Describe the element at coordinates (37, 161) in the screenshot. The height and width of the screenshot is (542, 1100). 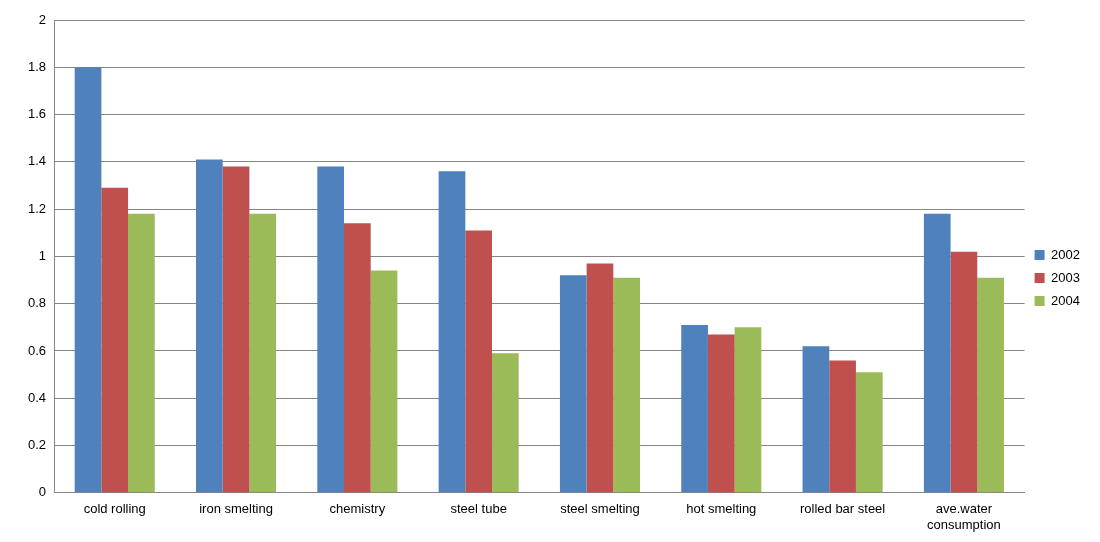
I see `y-tick-label: 1.4` at that location.